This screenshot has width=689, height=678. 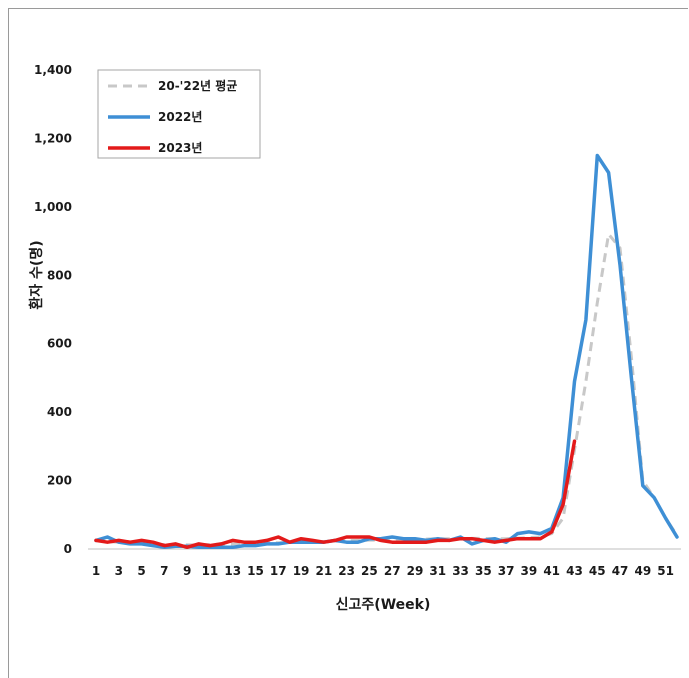 I want to click on x-tick-label: 17, so click(x=278, y=571).